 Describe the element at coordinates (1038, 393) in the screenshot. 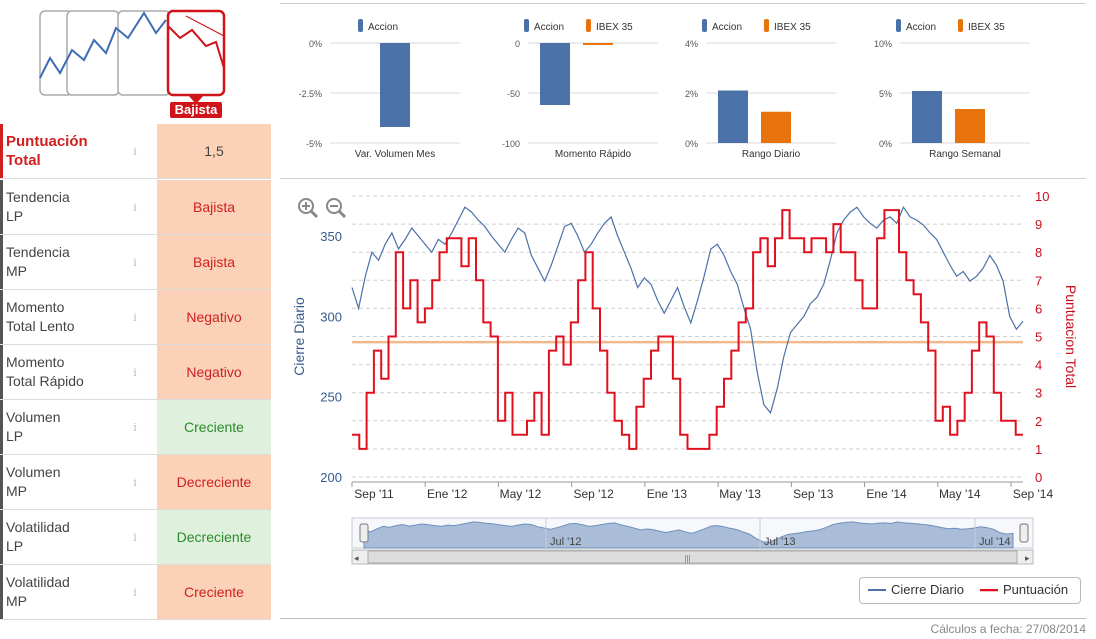

I see `y2-tick-label: 3` at that location.